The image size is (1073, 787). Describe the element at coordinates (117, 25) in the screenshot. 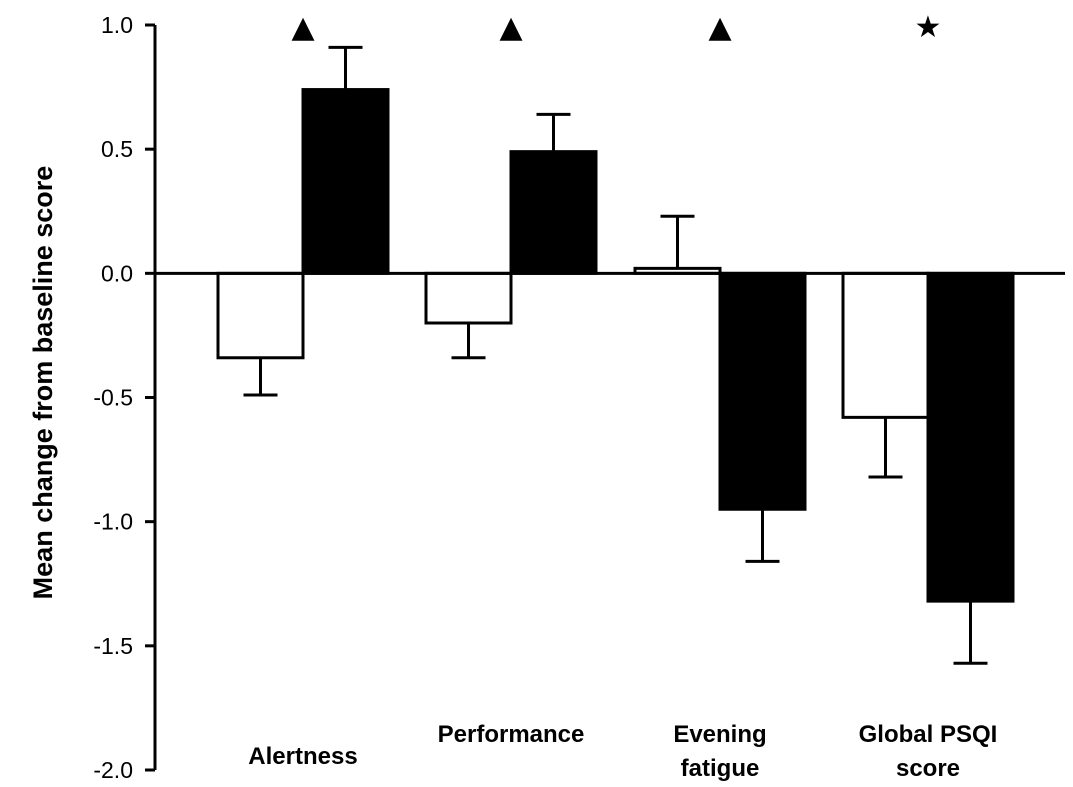

I see `y-tick-label: 1.0` at that location.